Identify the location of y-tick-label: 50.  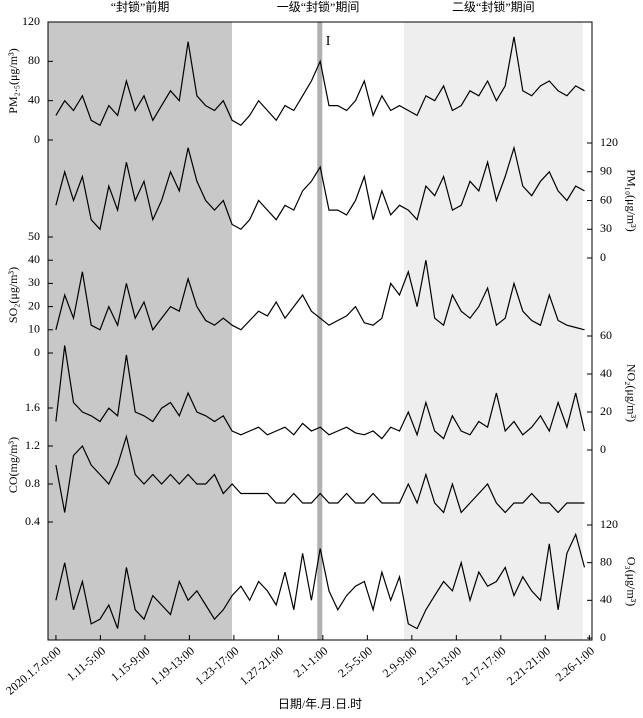
(34, 236).